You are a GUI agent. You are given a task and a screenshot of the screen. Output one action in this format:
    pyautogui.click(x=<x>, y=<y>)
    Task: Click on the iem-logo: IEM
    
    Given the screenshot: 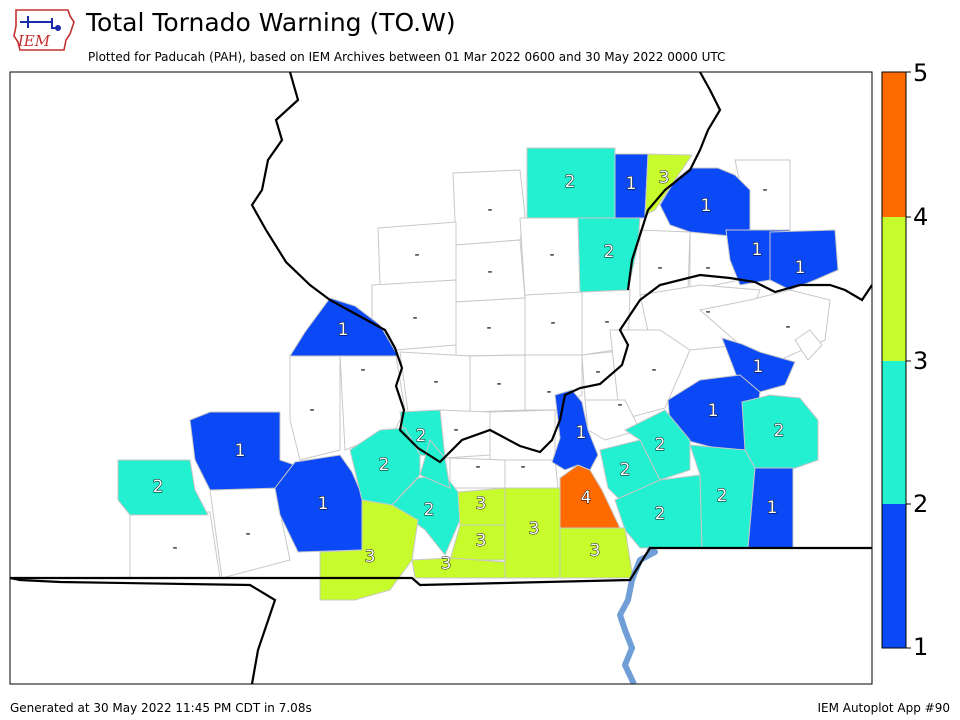 What is the action you would take?
    pyautogui.click(x=44, y=32)
    